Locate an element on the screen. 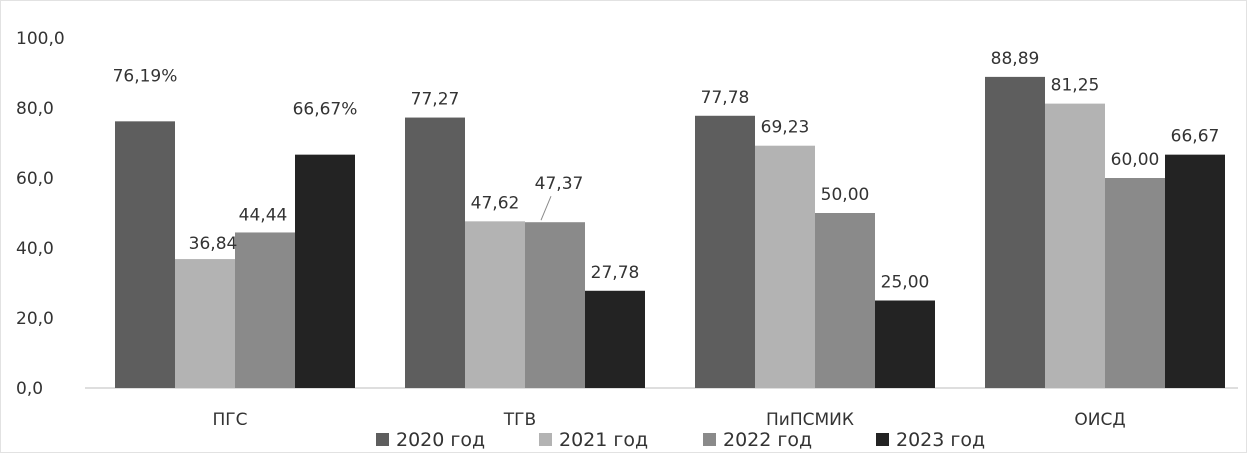 This screenshot has height=453, width=1247. bar-ОИСД-2023-год is located at coordinates (1195, 271).